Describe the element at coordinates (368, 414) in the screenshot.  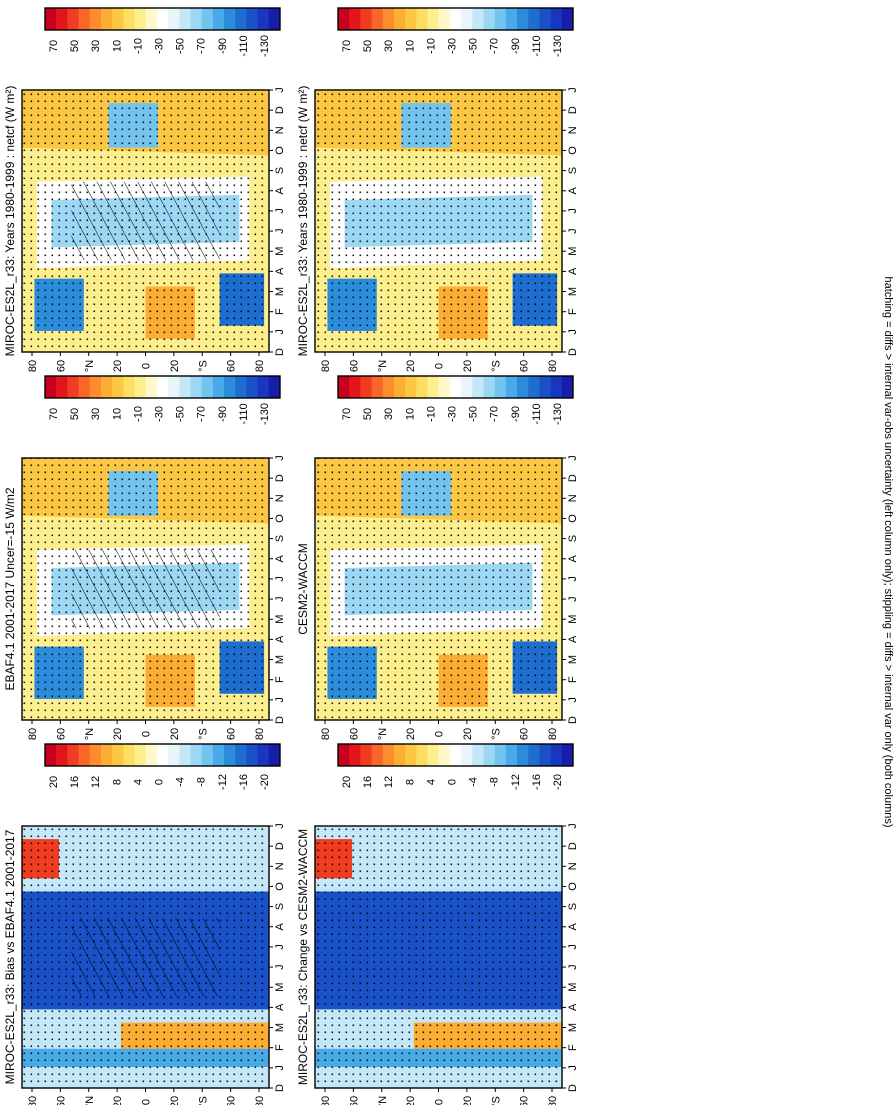
I see `colorbar-label: 50` at that location.